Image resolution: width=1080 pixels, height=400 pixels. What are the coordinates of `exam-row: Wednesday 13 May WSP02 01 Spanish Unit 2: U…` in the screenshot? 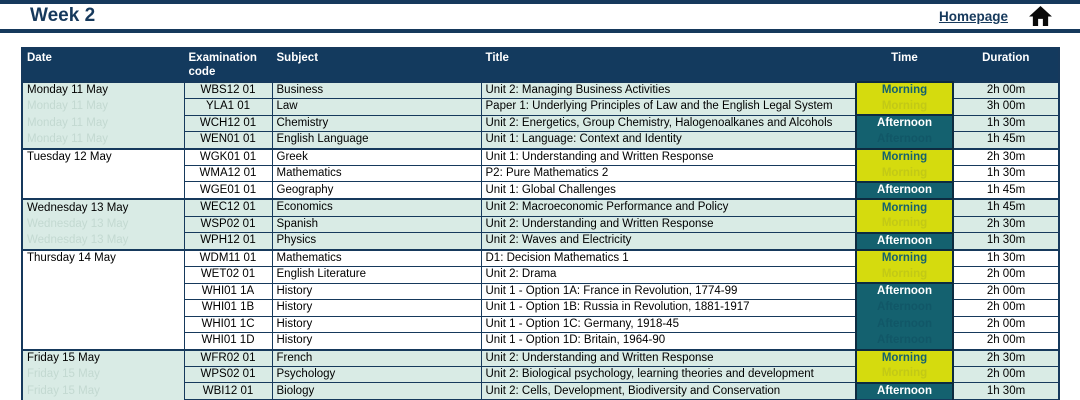 It's located at (540, 224).